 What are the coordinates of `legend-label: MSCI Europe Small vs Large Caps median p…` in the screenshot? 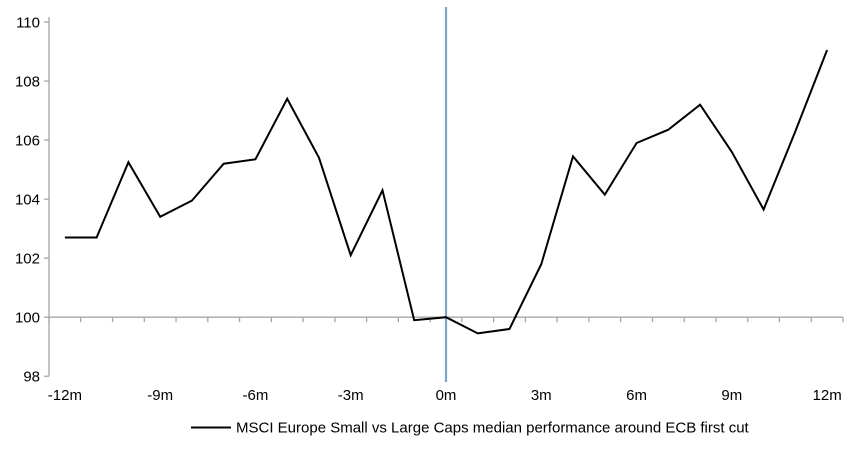 It's located at (493, 428).